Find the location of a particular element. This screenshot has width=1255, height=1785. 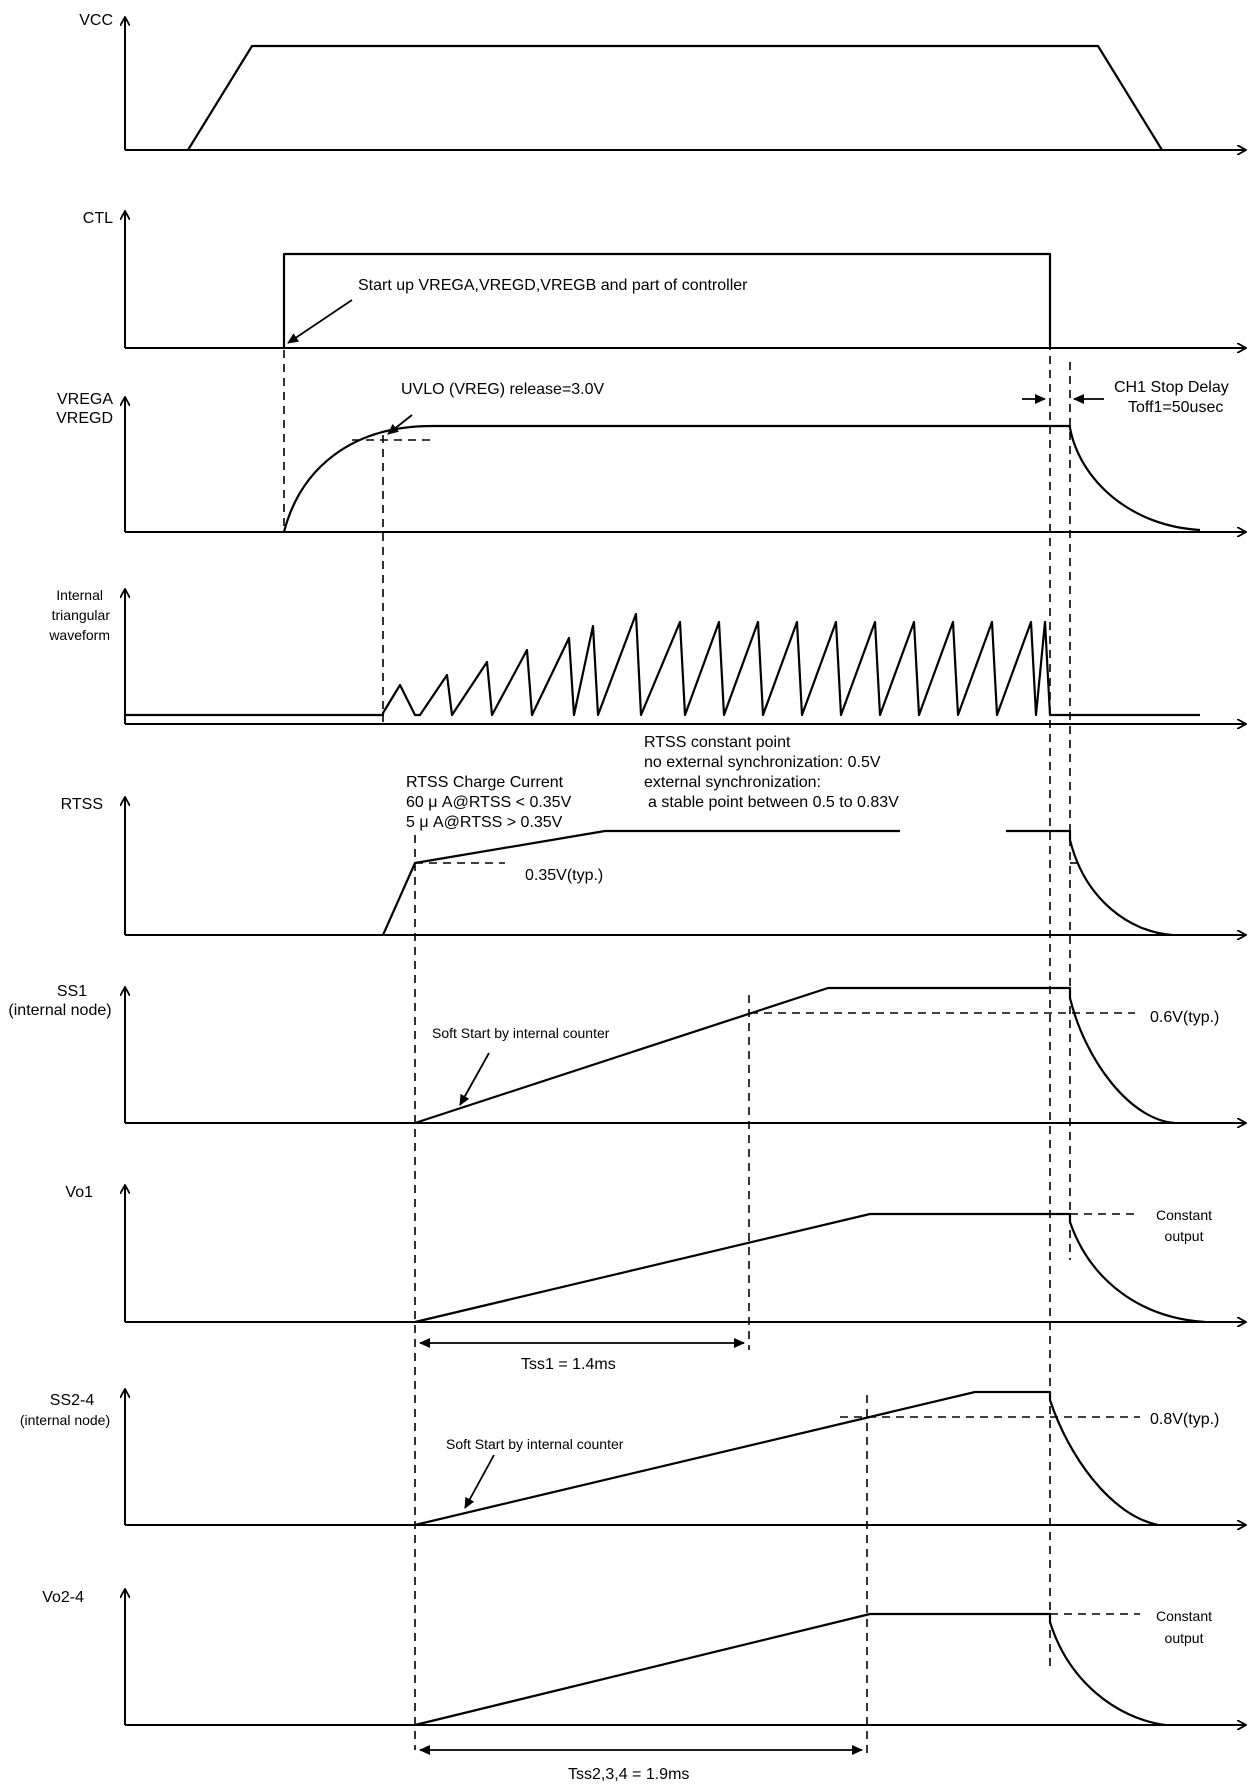

note-output-2: output is located at coordinates (1184, 1638).